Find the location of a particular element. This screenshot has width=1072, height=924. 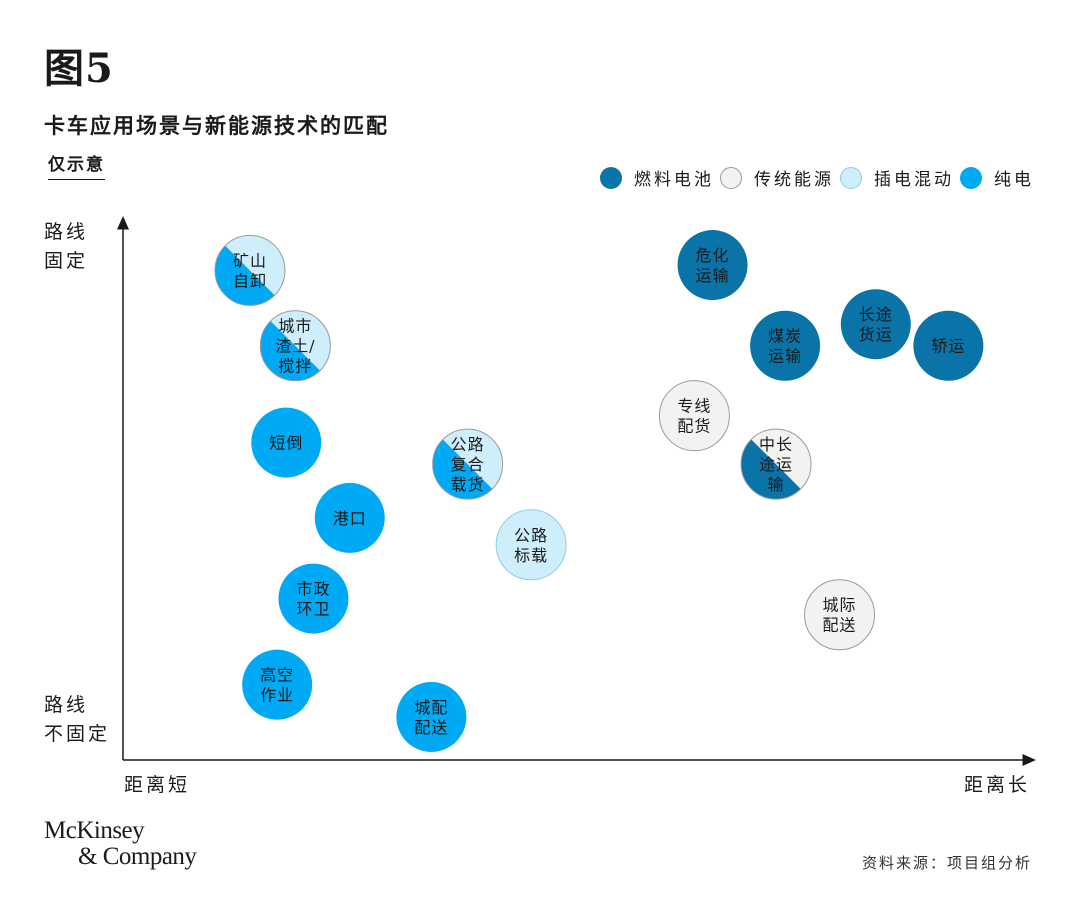

legend-item-fuel-cell: 燃料电池 is located at coordinates (657, 177).